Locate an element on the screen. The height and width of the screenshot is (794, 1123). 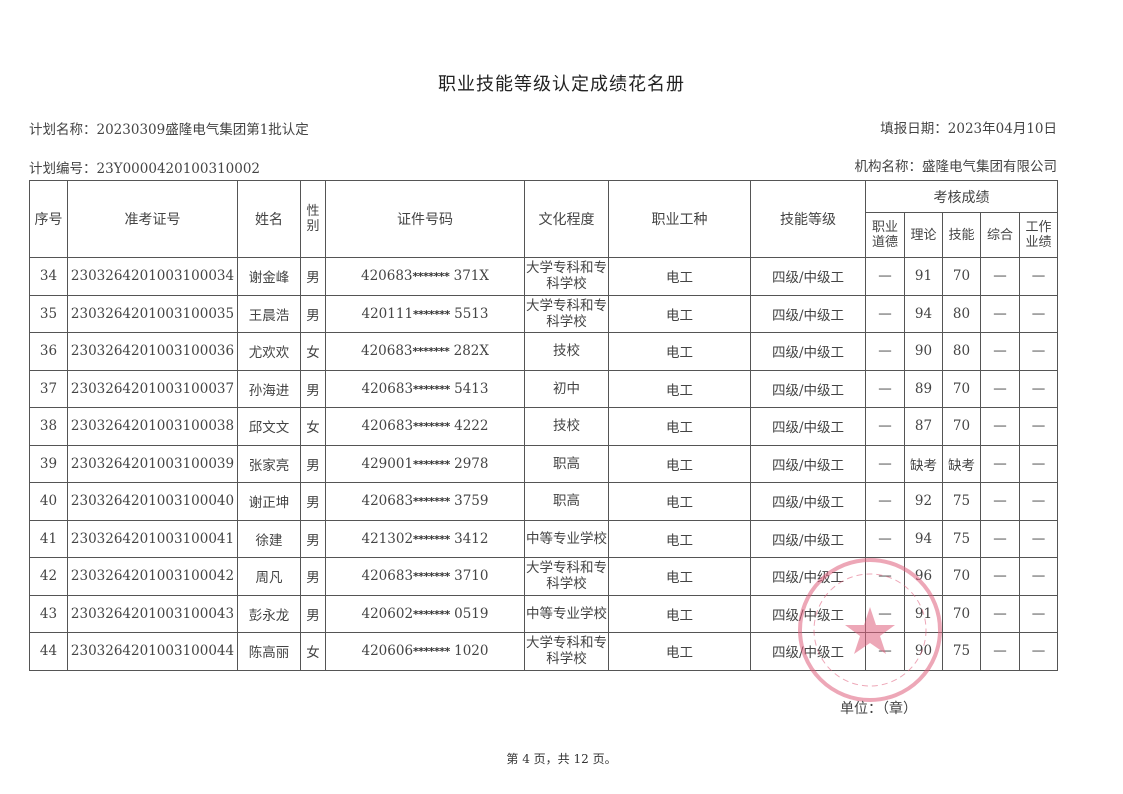
cell-theory: 91 is located at coordinates (923, 613).